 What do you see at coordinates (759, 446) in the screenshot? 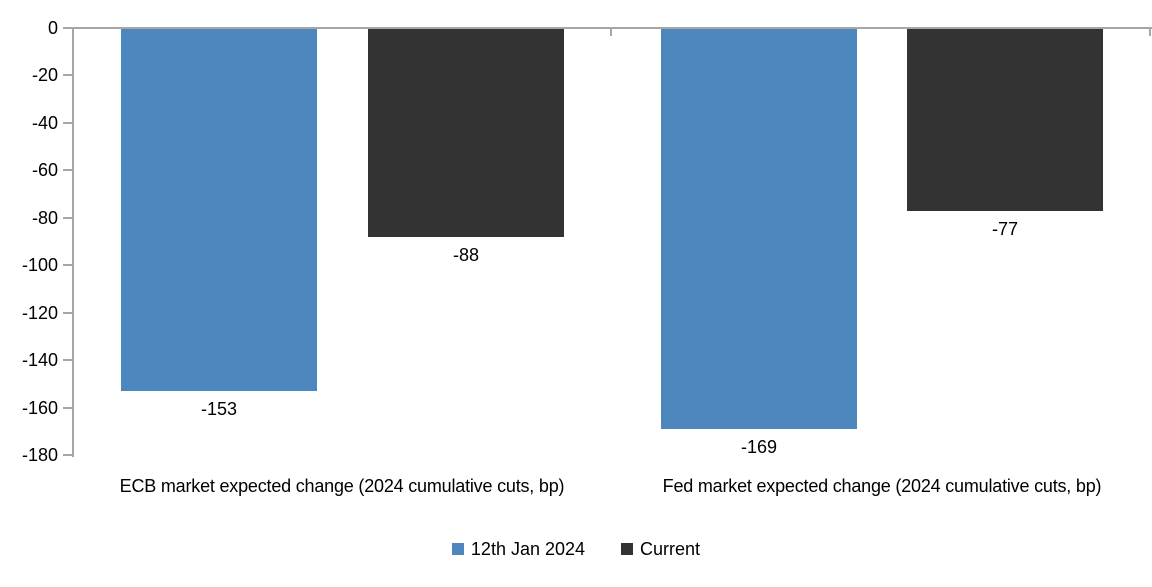
I see `data-label-fed-12th-jan-2024: -169` at bounding box center [759, 446].